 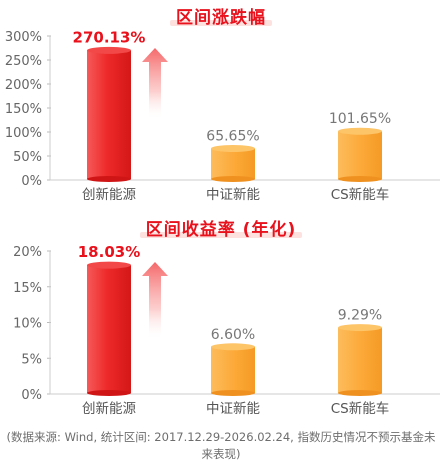 What do you see at coordinates (232, 136) in the screenshot?
I see `bar-value-label: 65.65%` at bounding box center [232, 136].